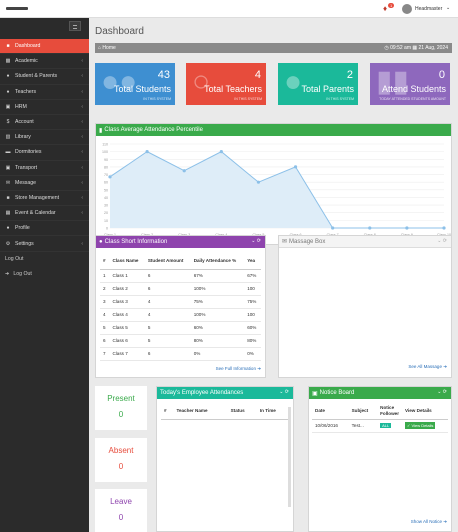 Image resolution: width=458 pixels, height=532 pixels. What do you see at coordinates (44, 92) in the screenshot?
I see `sidebar-item-teachers: ● Teachers ‹` at bounding box center [44, 92].